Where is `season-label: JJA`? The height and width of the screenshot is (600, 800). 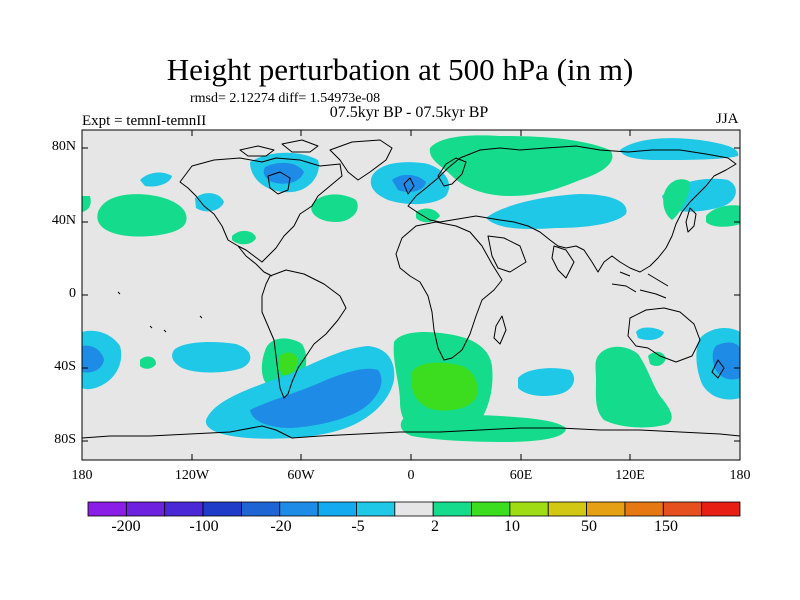 season-label: JJA is located at coordinates (727, 119).